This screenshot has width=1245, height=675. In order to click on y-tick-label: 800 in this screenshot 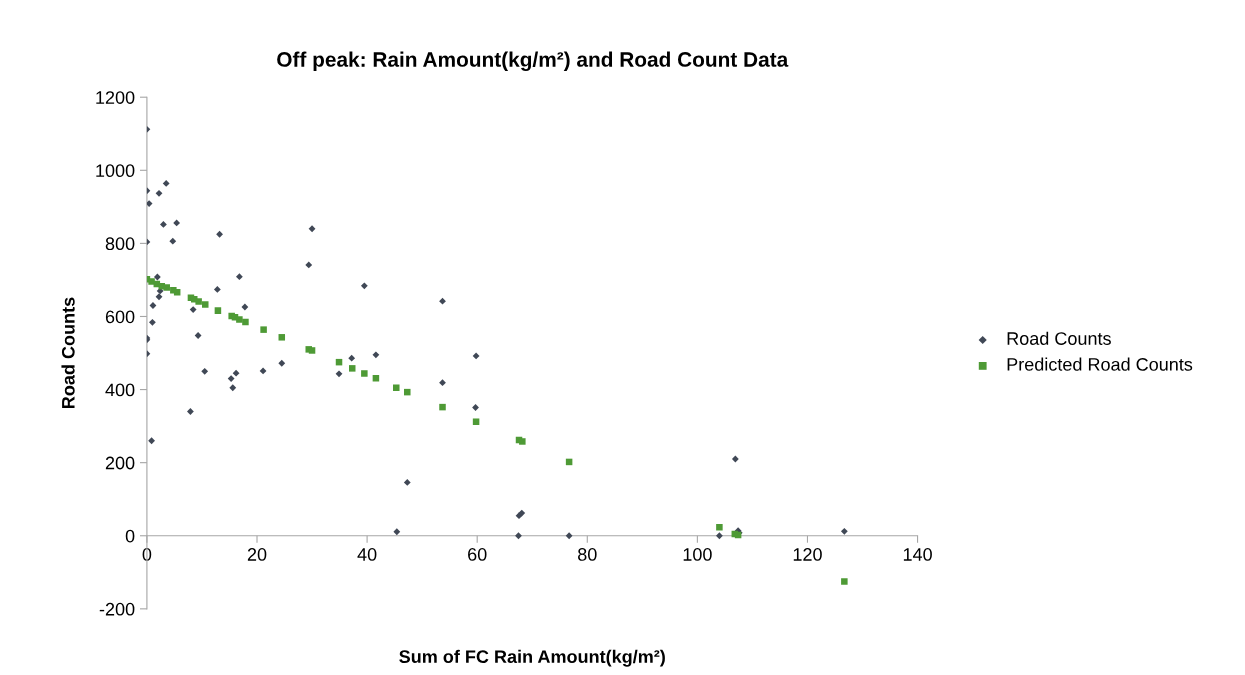, I will do `click(120, 244)`.